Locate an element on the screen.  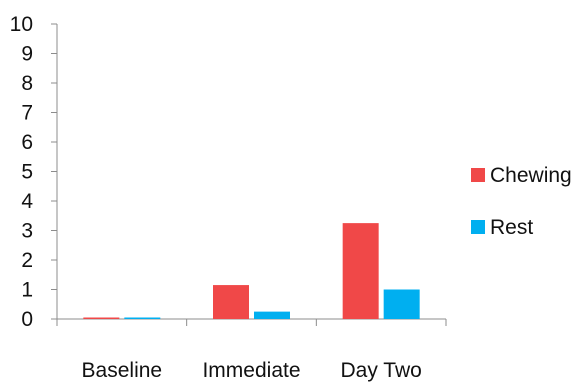
x-category-label: Day Two is located at coordinates (381, 370).